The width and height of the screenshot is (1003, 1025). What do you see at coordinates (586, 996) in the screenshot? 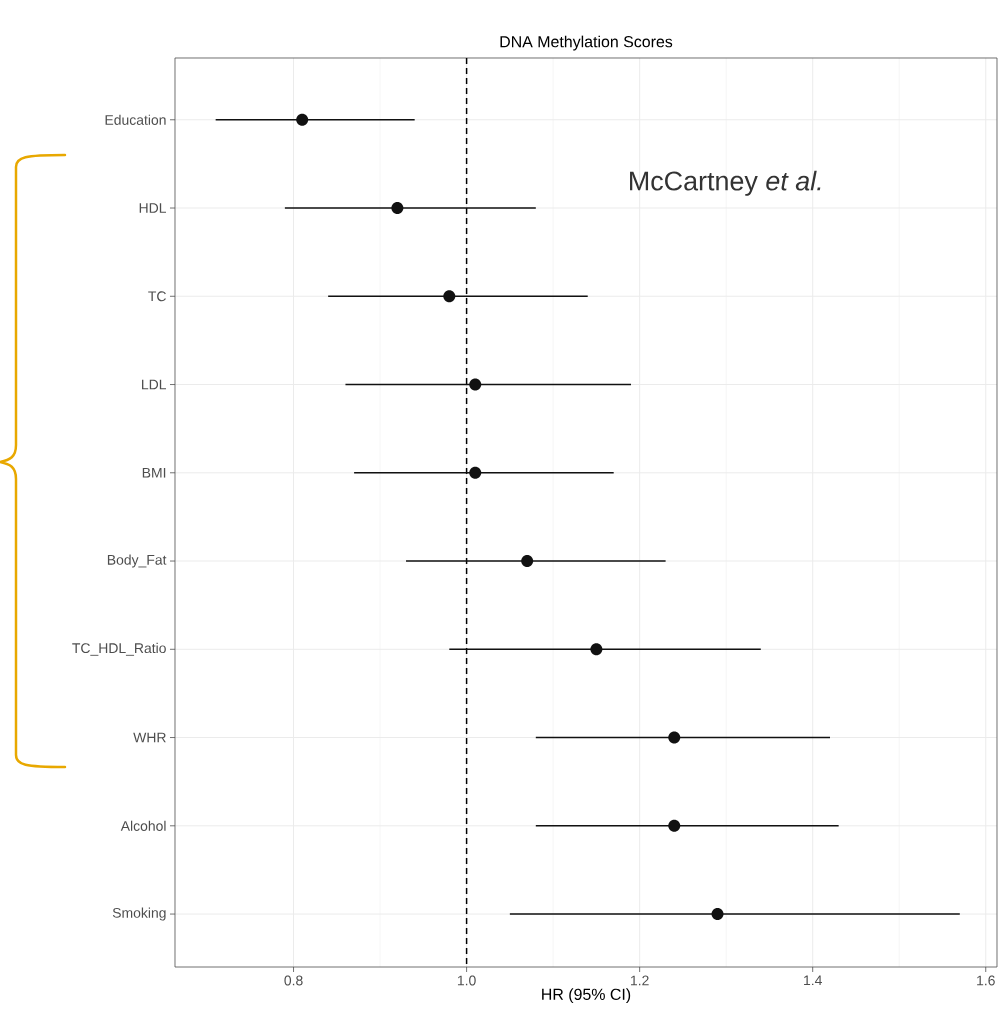
I see `x-axis-title: HR (95% CI)` at bounding box center [586, 996].